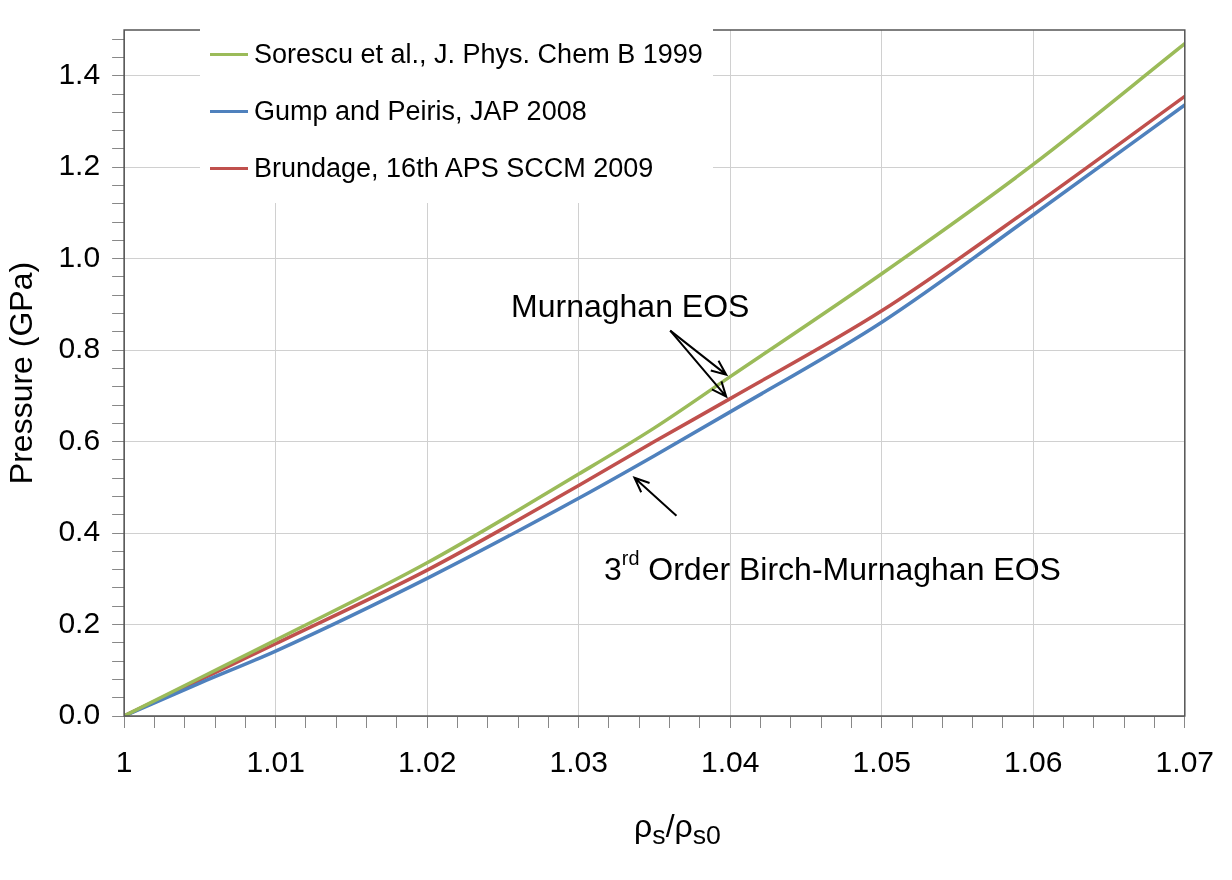 The height and width of the screenshot is (880, 1232). I want to click on x-tick-label: 1.07, so click(1184, 762).